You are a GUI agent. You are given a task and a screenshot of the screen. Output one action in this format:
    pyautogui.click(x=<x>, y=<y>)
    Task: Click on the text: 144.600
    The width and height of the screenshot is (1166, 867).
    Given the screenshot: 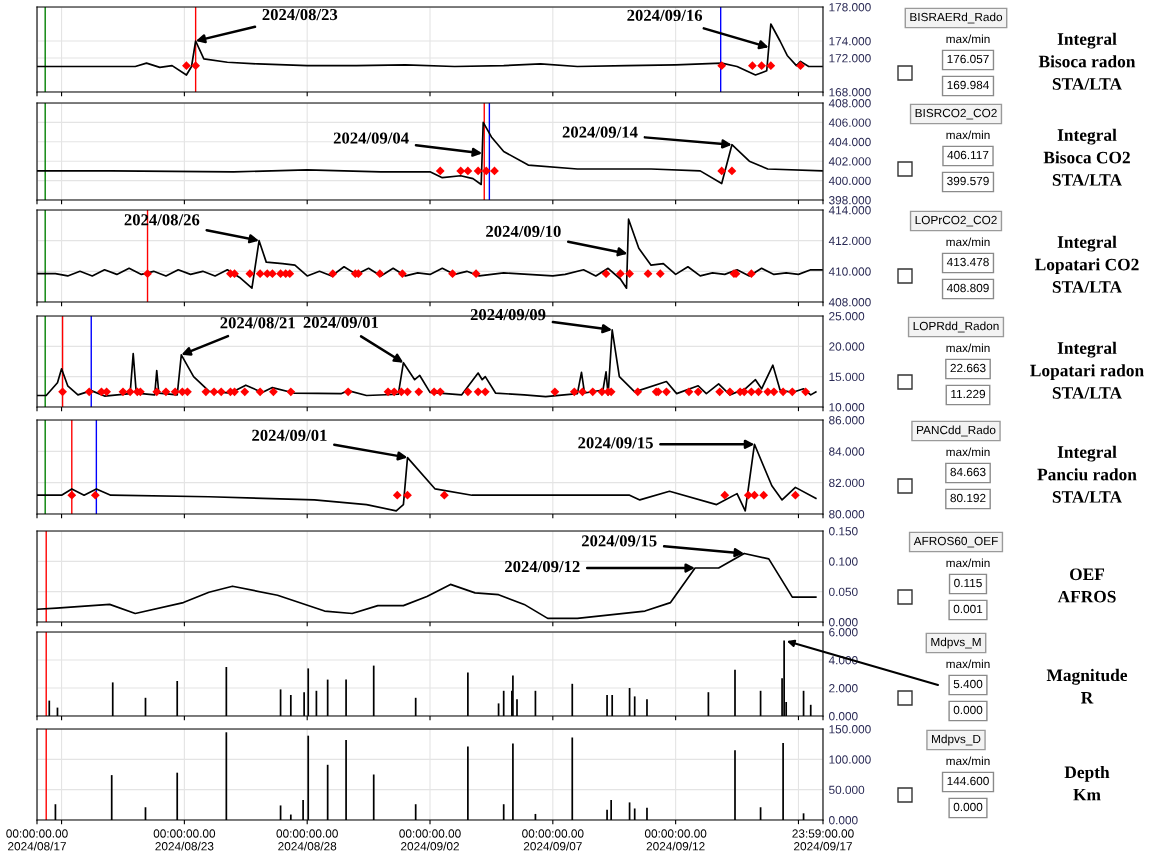 What is the action you would take?
    pyautogui.click(x=968, y=781)
    